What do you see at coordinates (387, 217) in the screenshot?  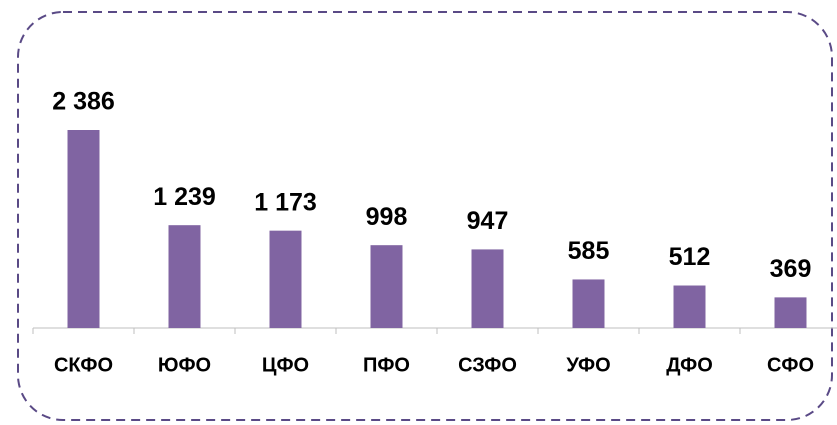 I see `value-label: 998` at bounding box center [387, 217].